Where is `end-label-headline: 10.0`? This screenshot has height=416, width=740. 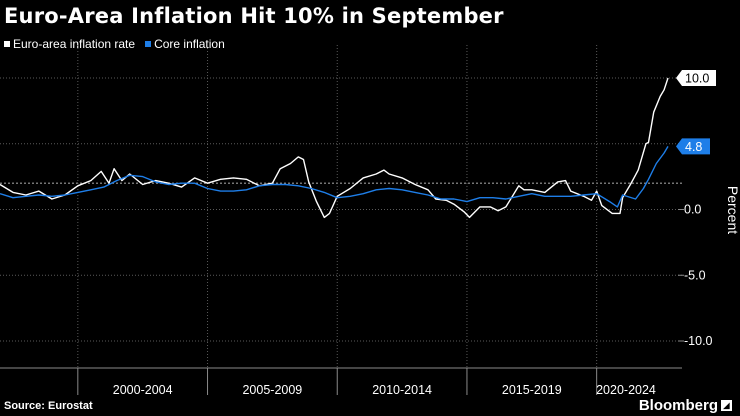
end-label-headline: 10.0 is located at coordinates (697, 79).